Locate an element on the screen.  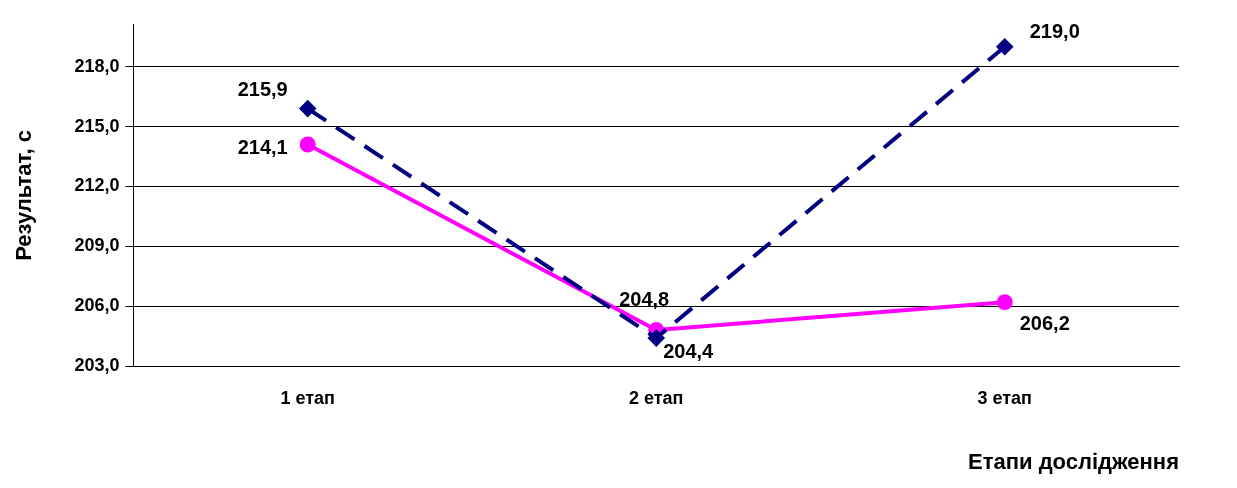
x-tick-label: 1 етап is located at coordinates (307, 397).